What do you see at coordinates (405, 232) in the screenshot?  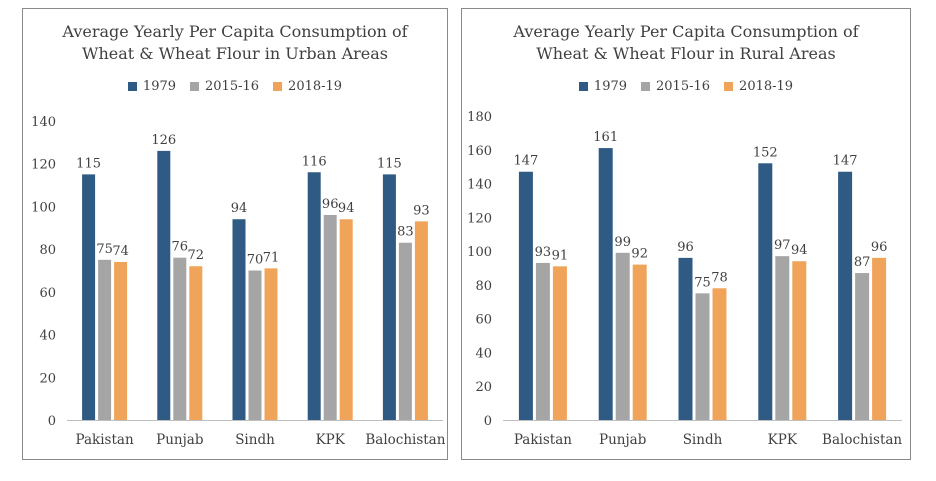 I see `data-label-balochistan-2015-16: 83` at bounding box center [405, 232].